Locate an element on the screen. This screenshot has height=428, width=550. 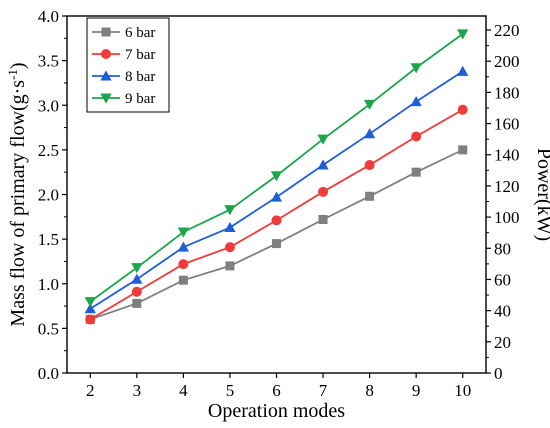
legend-box is located at coordinates (128, 65).